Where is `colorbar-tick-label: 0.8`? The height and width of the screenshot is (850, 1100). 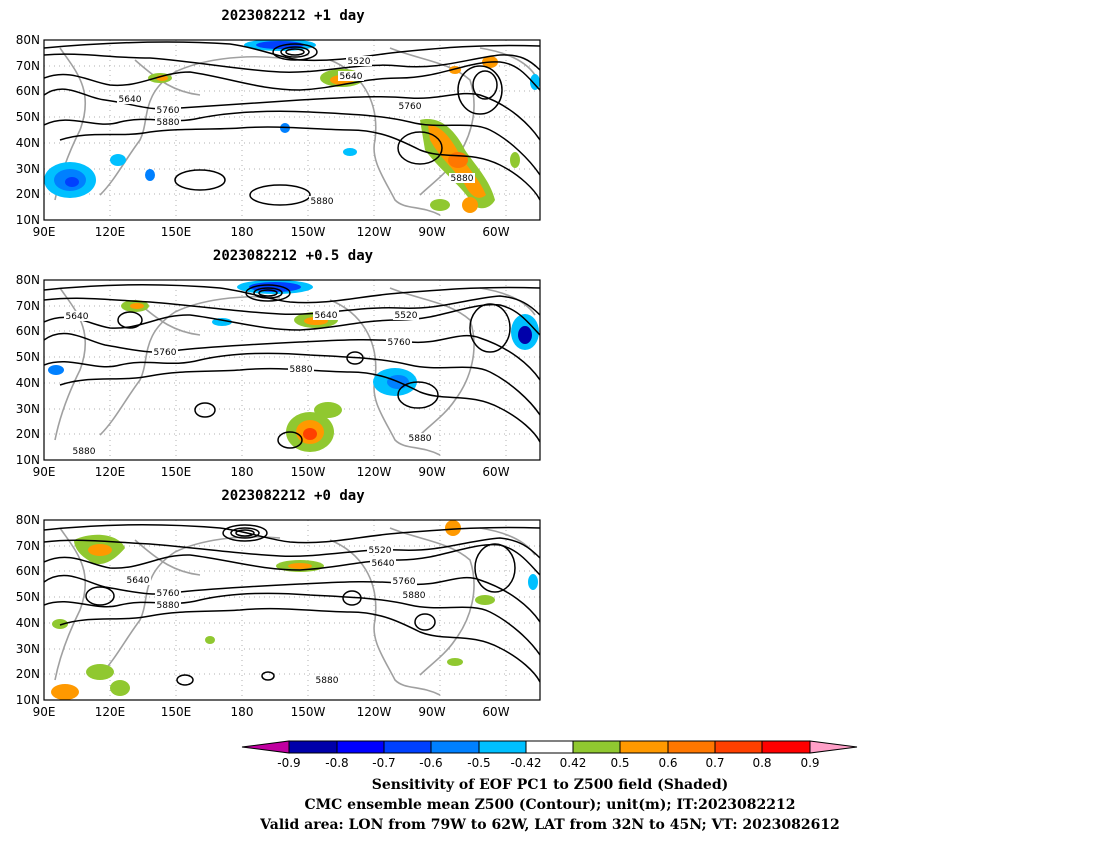 colorbar-tick-label: 0.8 is located at coordinates (761, 763).